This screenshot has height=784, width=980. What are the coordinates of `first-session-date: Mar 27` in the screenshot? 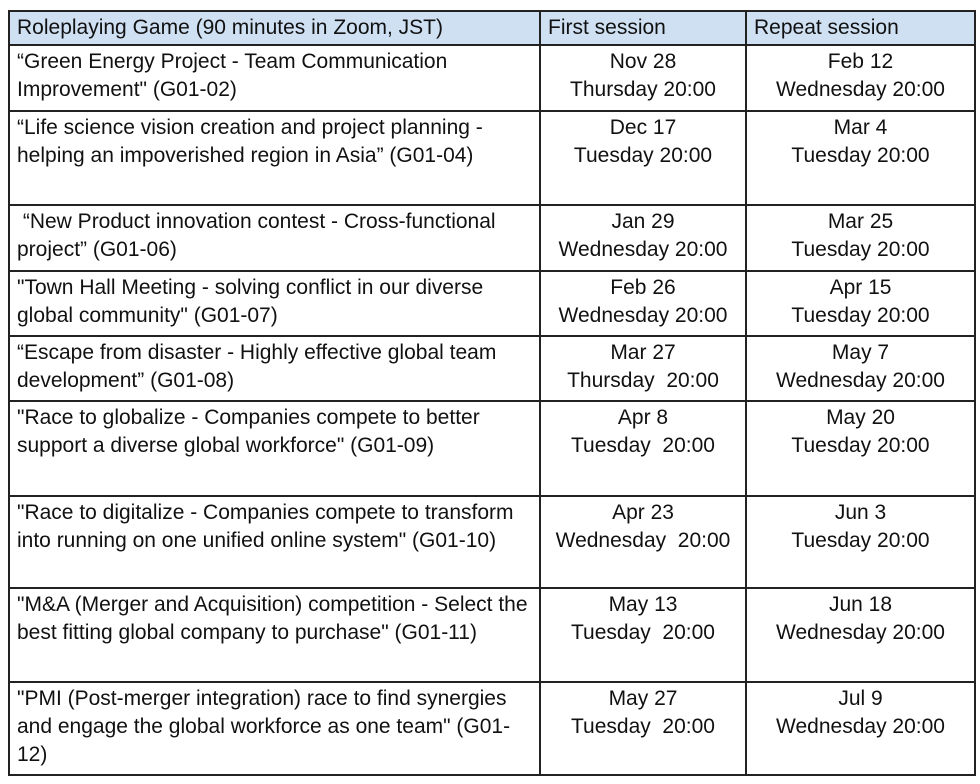 It's located at (643, 352).